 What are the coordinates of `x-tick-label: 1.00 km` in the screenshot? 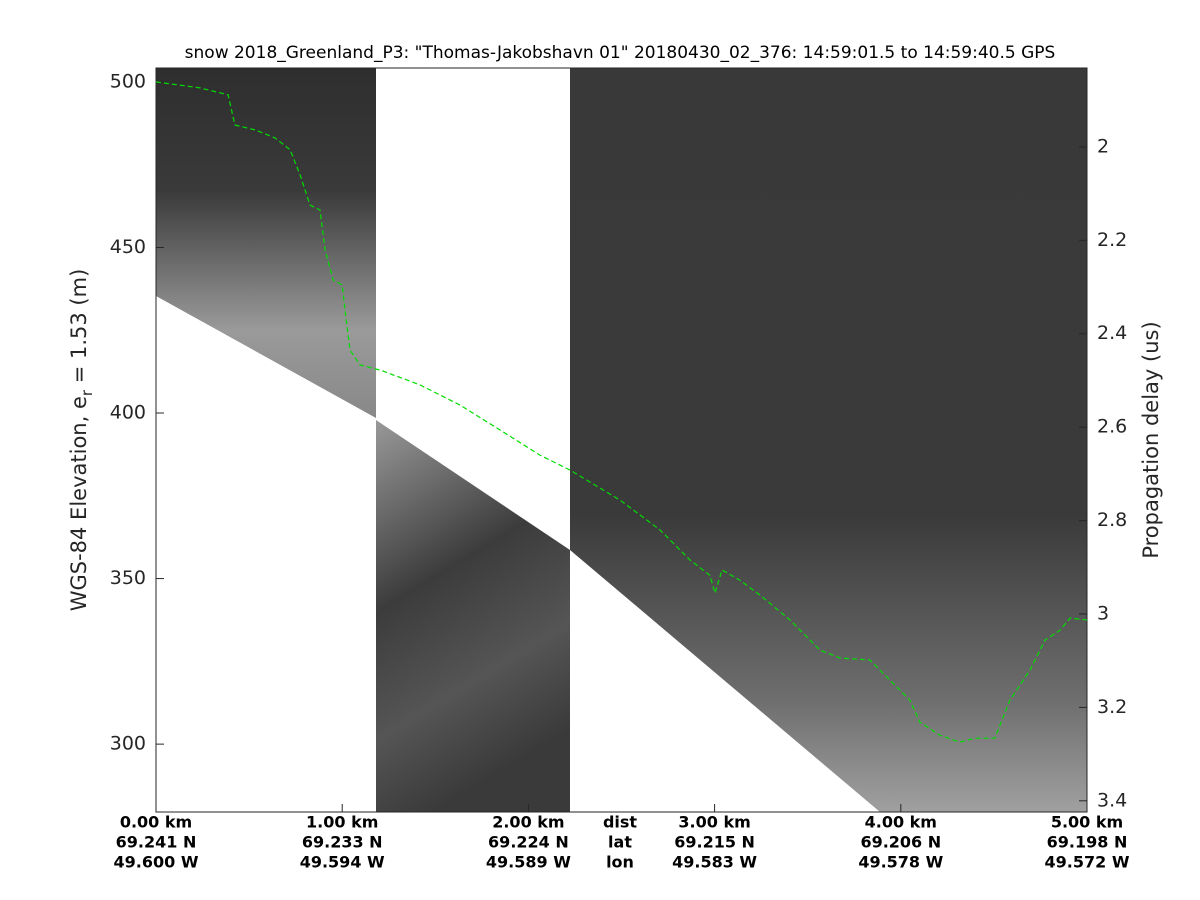 It's located at (342, 822).